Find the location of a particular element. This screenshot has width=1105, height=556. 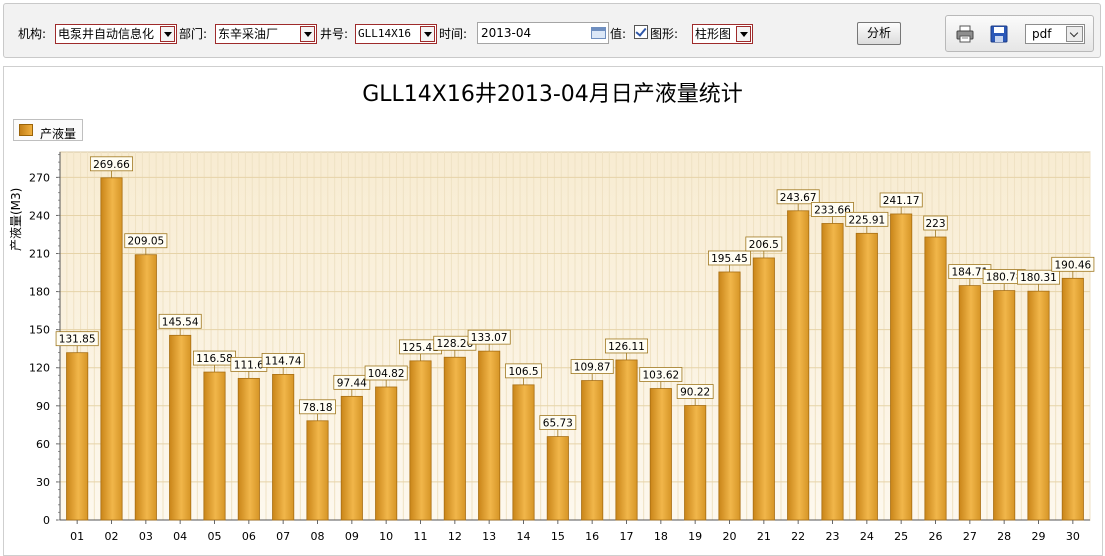

y-tick-label: 210 is located at coordinates (39, 254).